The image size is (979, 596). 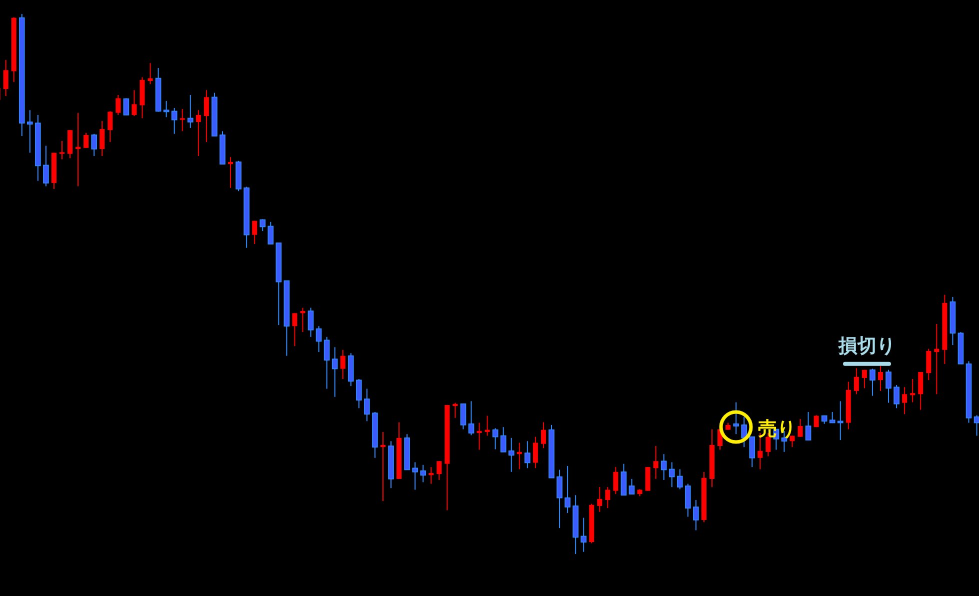 I want to click on annotation: 売り, so click(x=777, y=429).